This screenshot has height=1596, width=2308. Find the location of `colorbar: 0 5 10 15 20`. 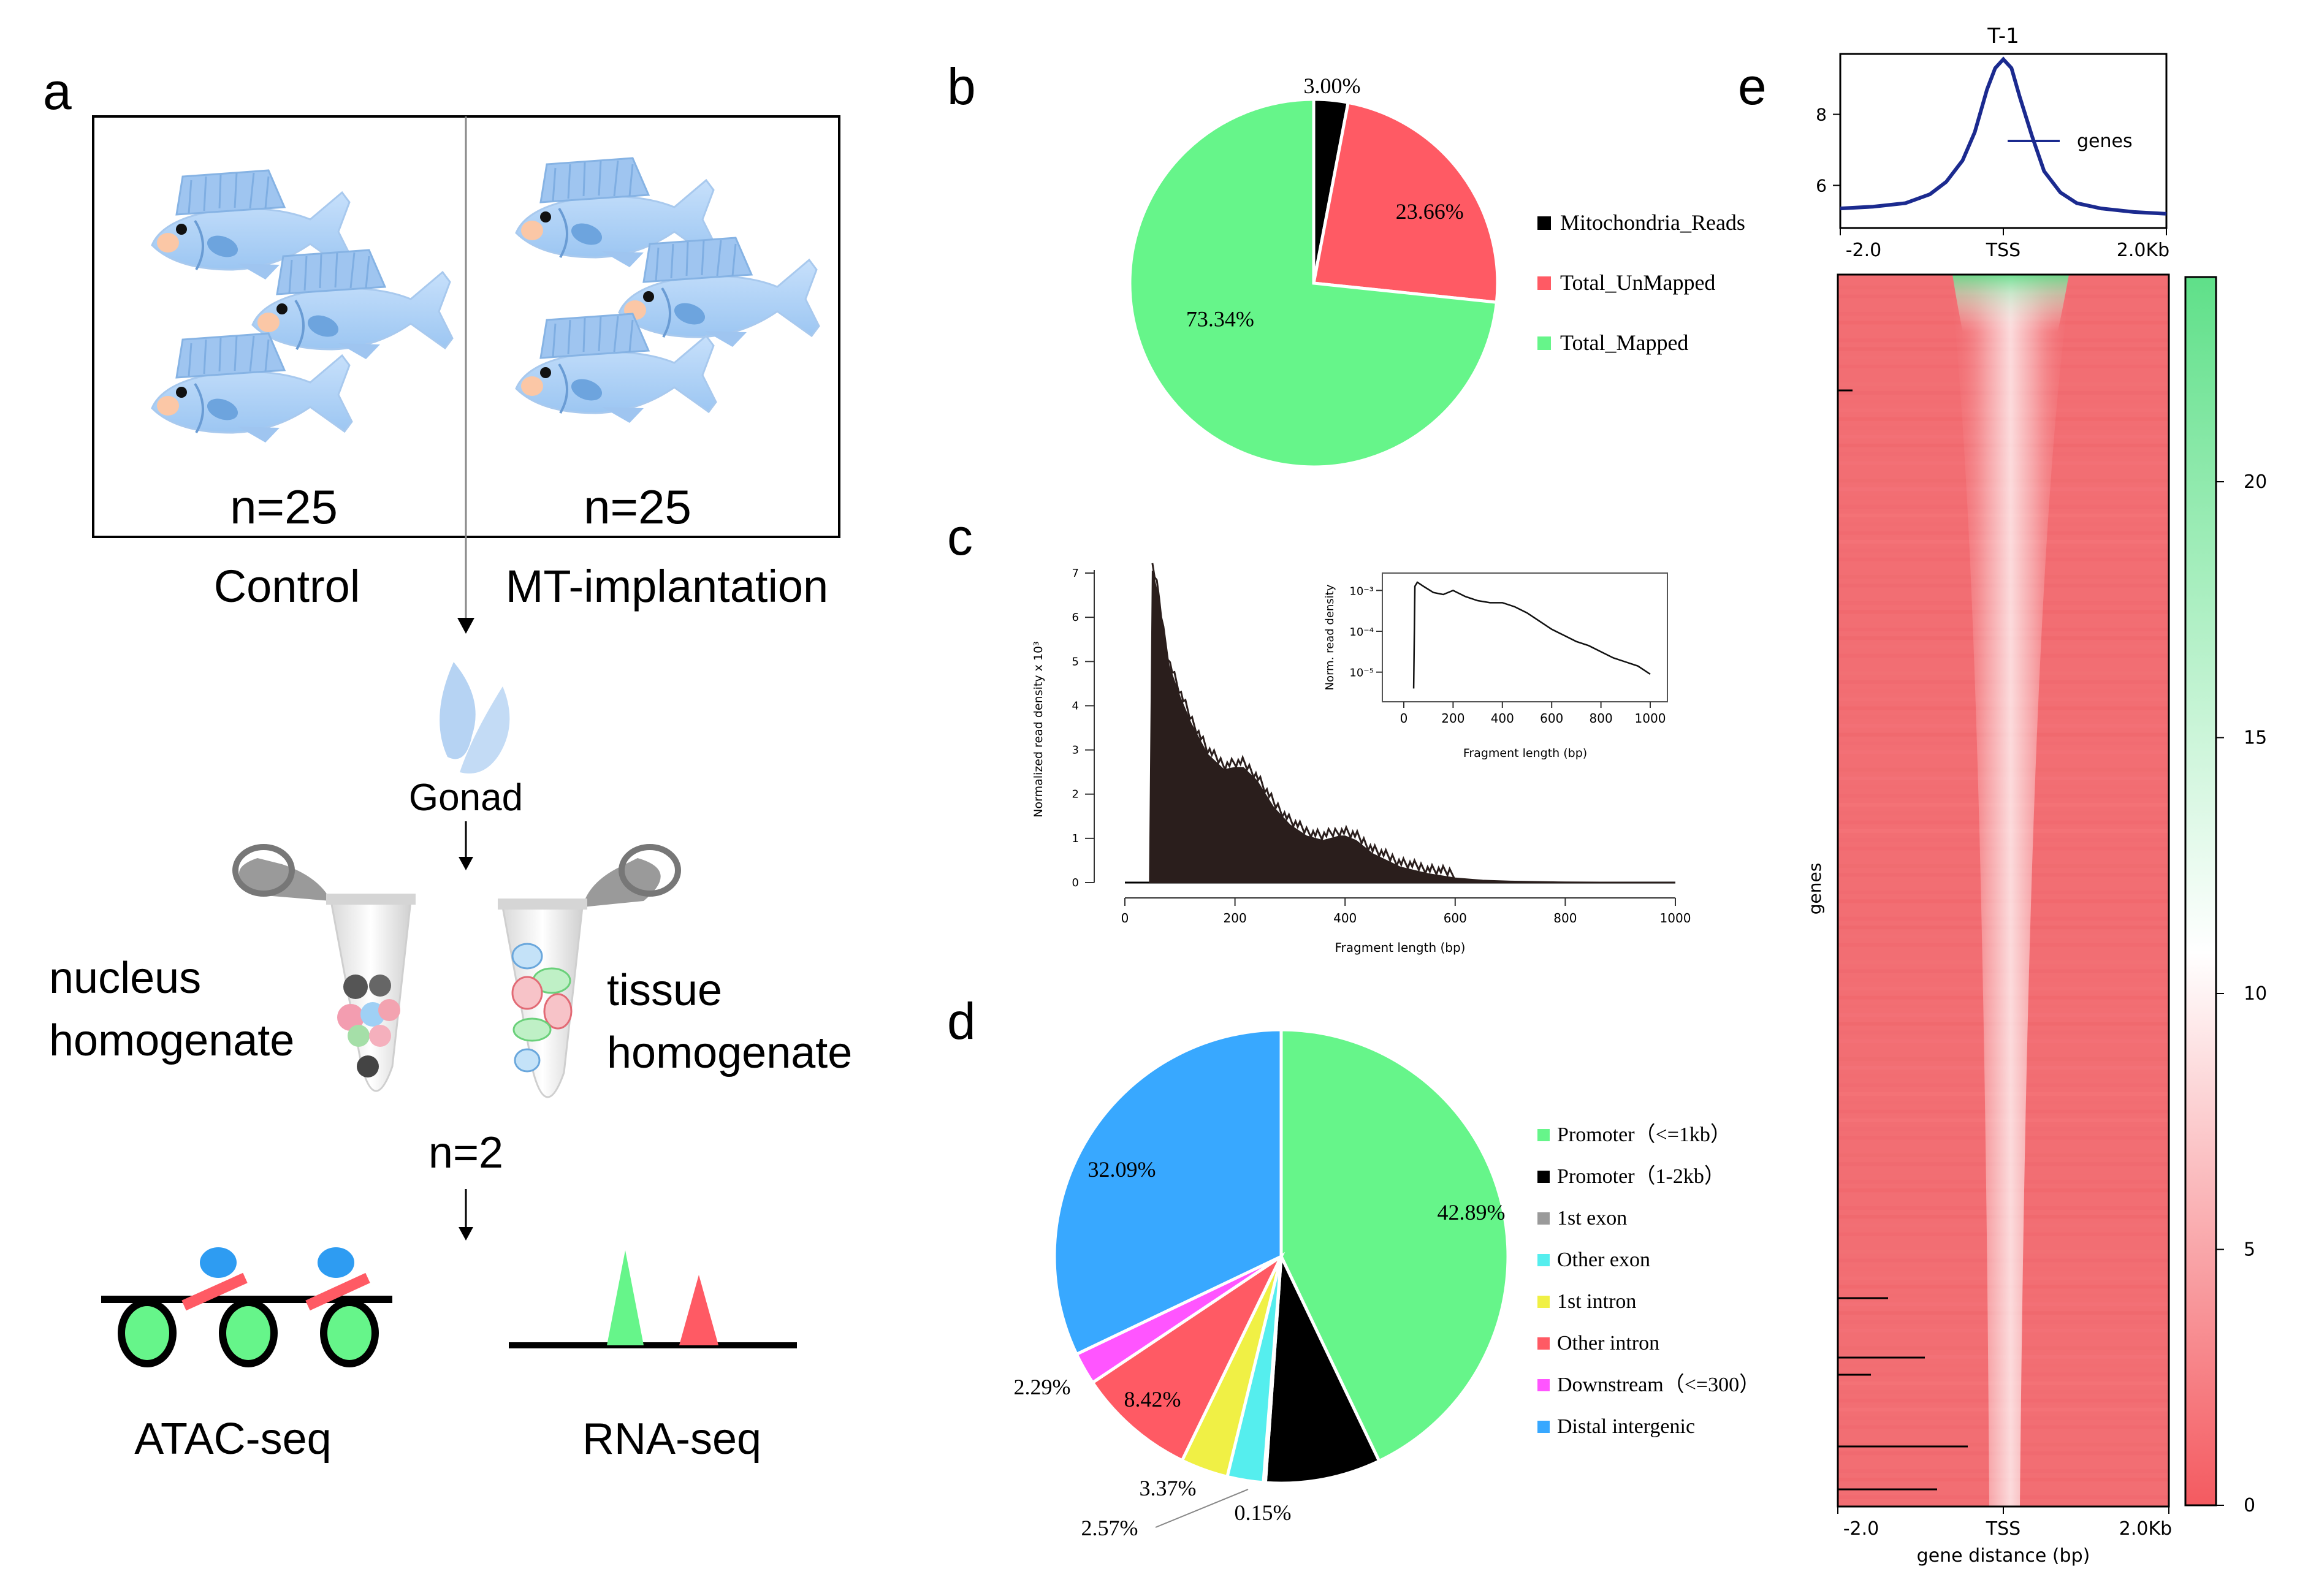

colorbar: 0 5 10 15 20 is located at coordinates (2225, 896).